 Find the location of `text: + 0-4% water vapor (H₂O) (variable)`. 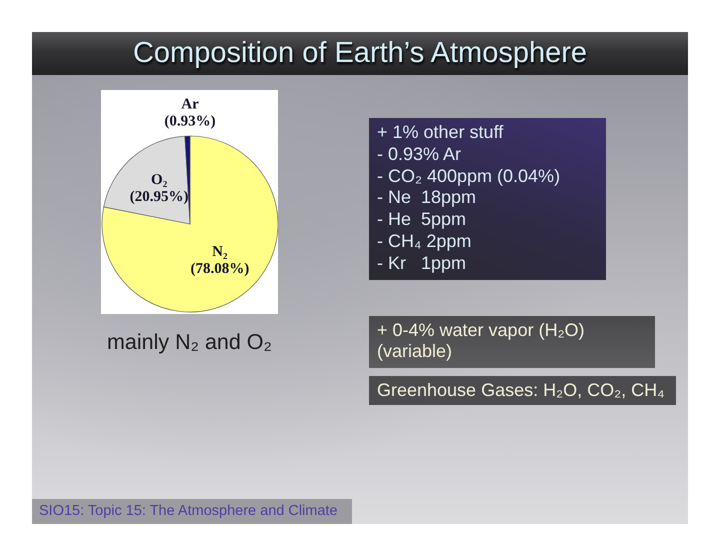

text: + 0-4% water vapor (H₂O) (variable) is located at coordinates (512, 342).